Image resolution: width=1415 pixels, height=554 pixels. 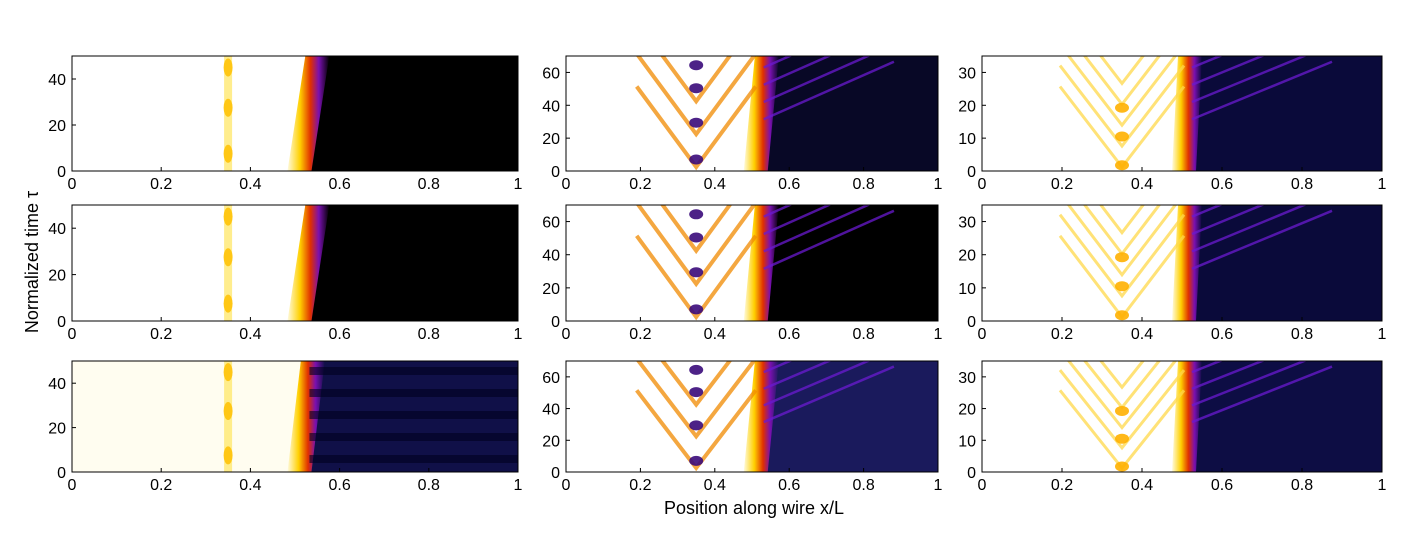 I want to click on y-axis-title: Normalized time τ, so click(x=32, y=262).